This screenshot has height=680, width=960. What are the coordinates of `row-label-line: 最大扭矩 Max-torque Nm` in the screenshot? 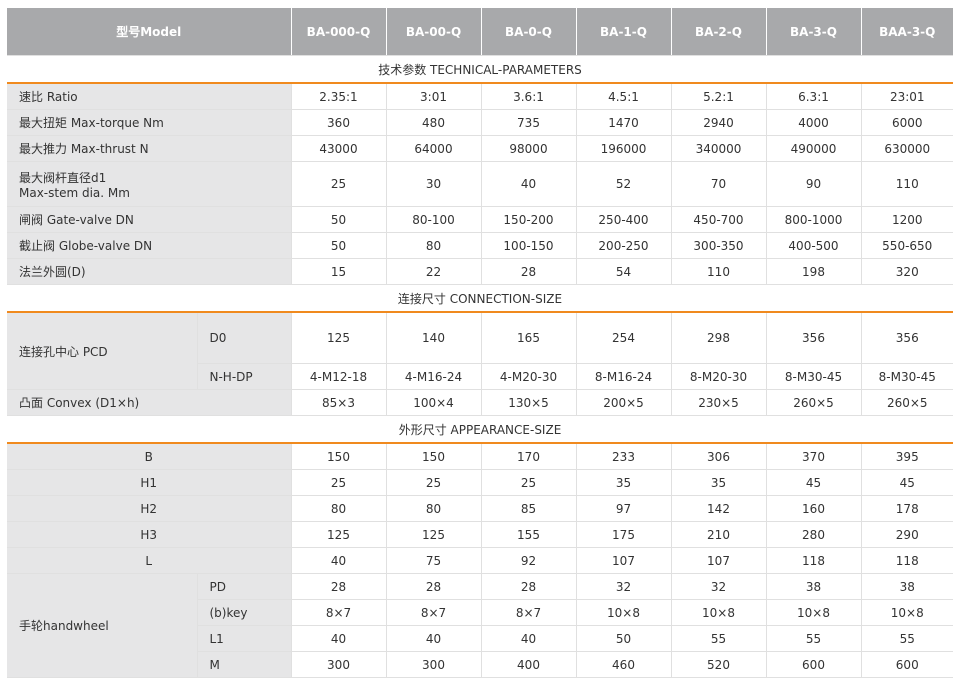 It's located at (91, 123).